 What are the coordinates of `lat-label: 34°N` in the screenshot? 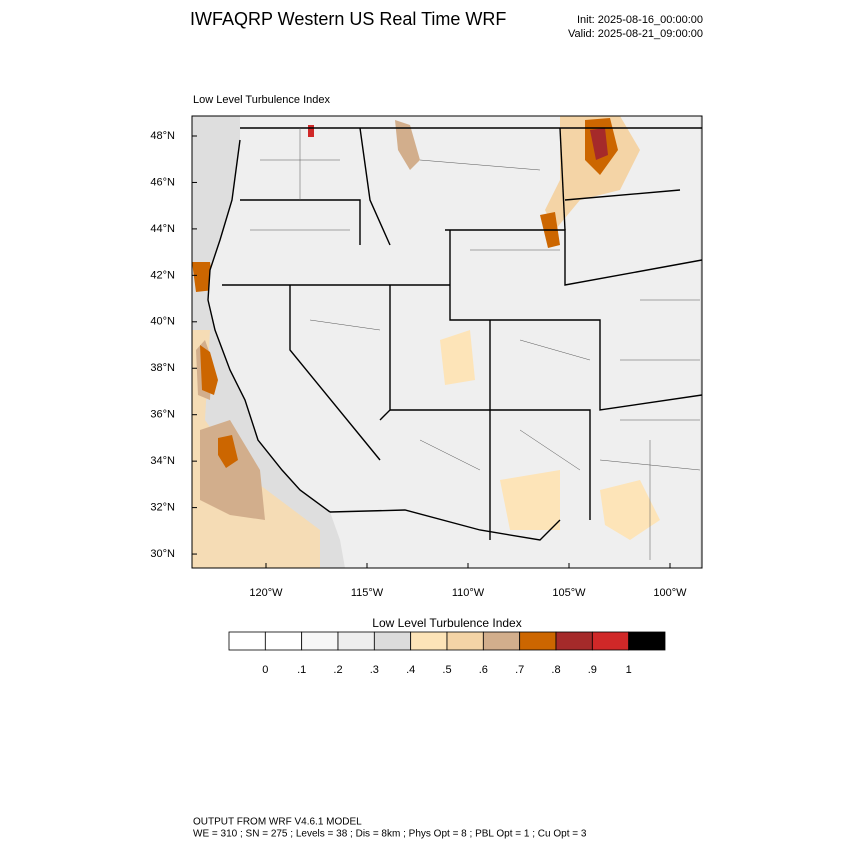 It's located at (162, 461).